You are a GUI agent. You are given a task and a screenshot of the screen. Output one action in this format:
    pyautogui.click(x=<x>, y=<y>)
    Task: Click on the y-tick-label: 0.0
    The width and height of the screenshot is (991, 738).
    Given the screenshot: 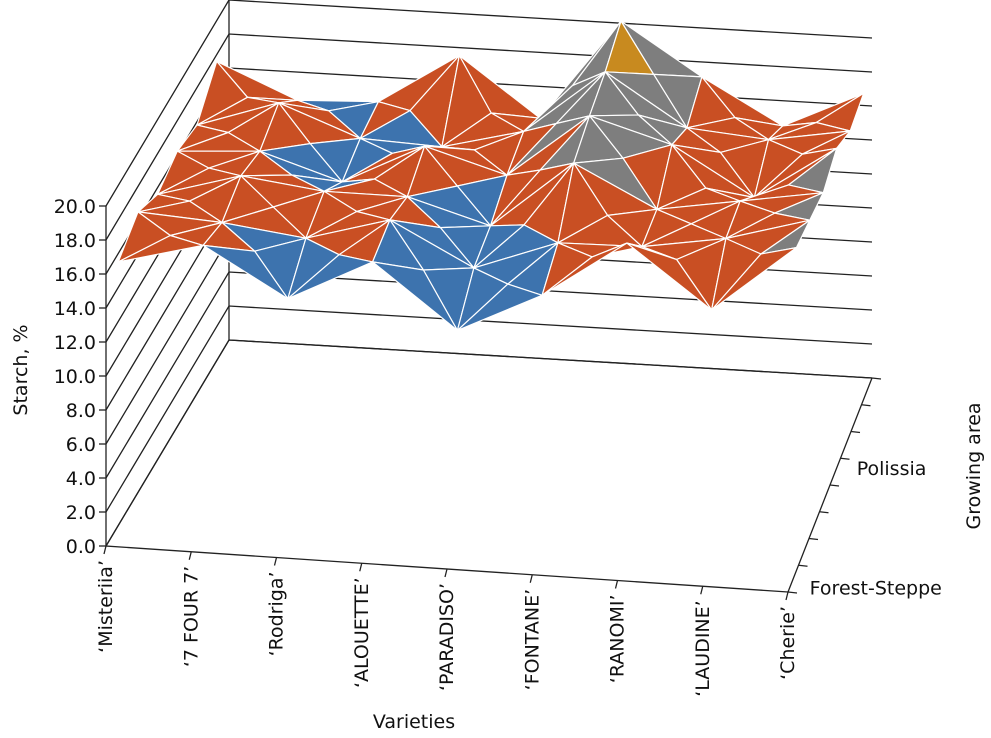 What is the action you would take?
    pyautogui.click(x=81, y=547)
    